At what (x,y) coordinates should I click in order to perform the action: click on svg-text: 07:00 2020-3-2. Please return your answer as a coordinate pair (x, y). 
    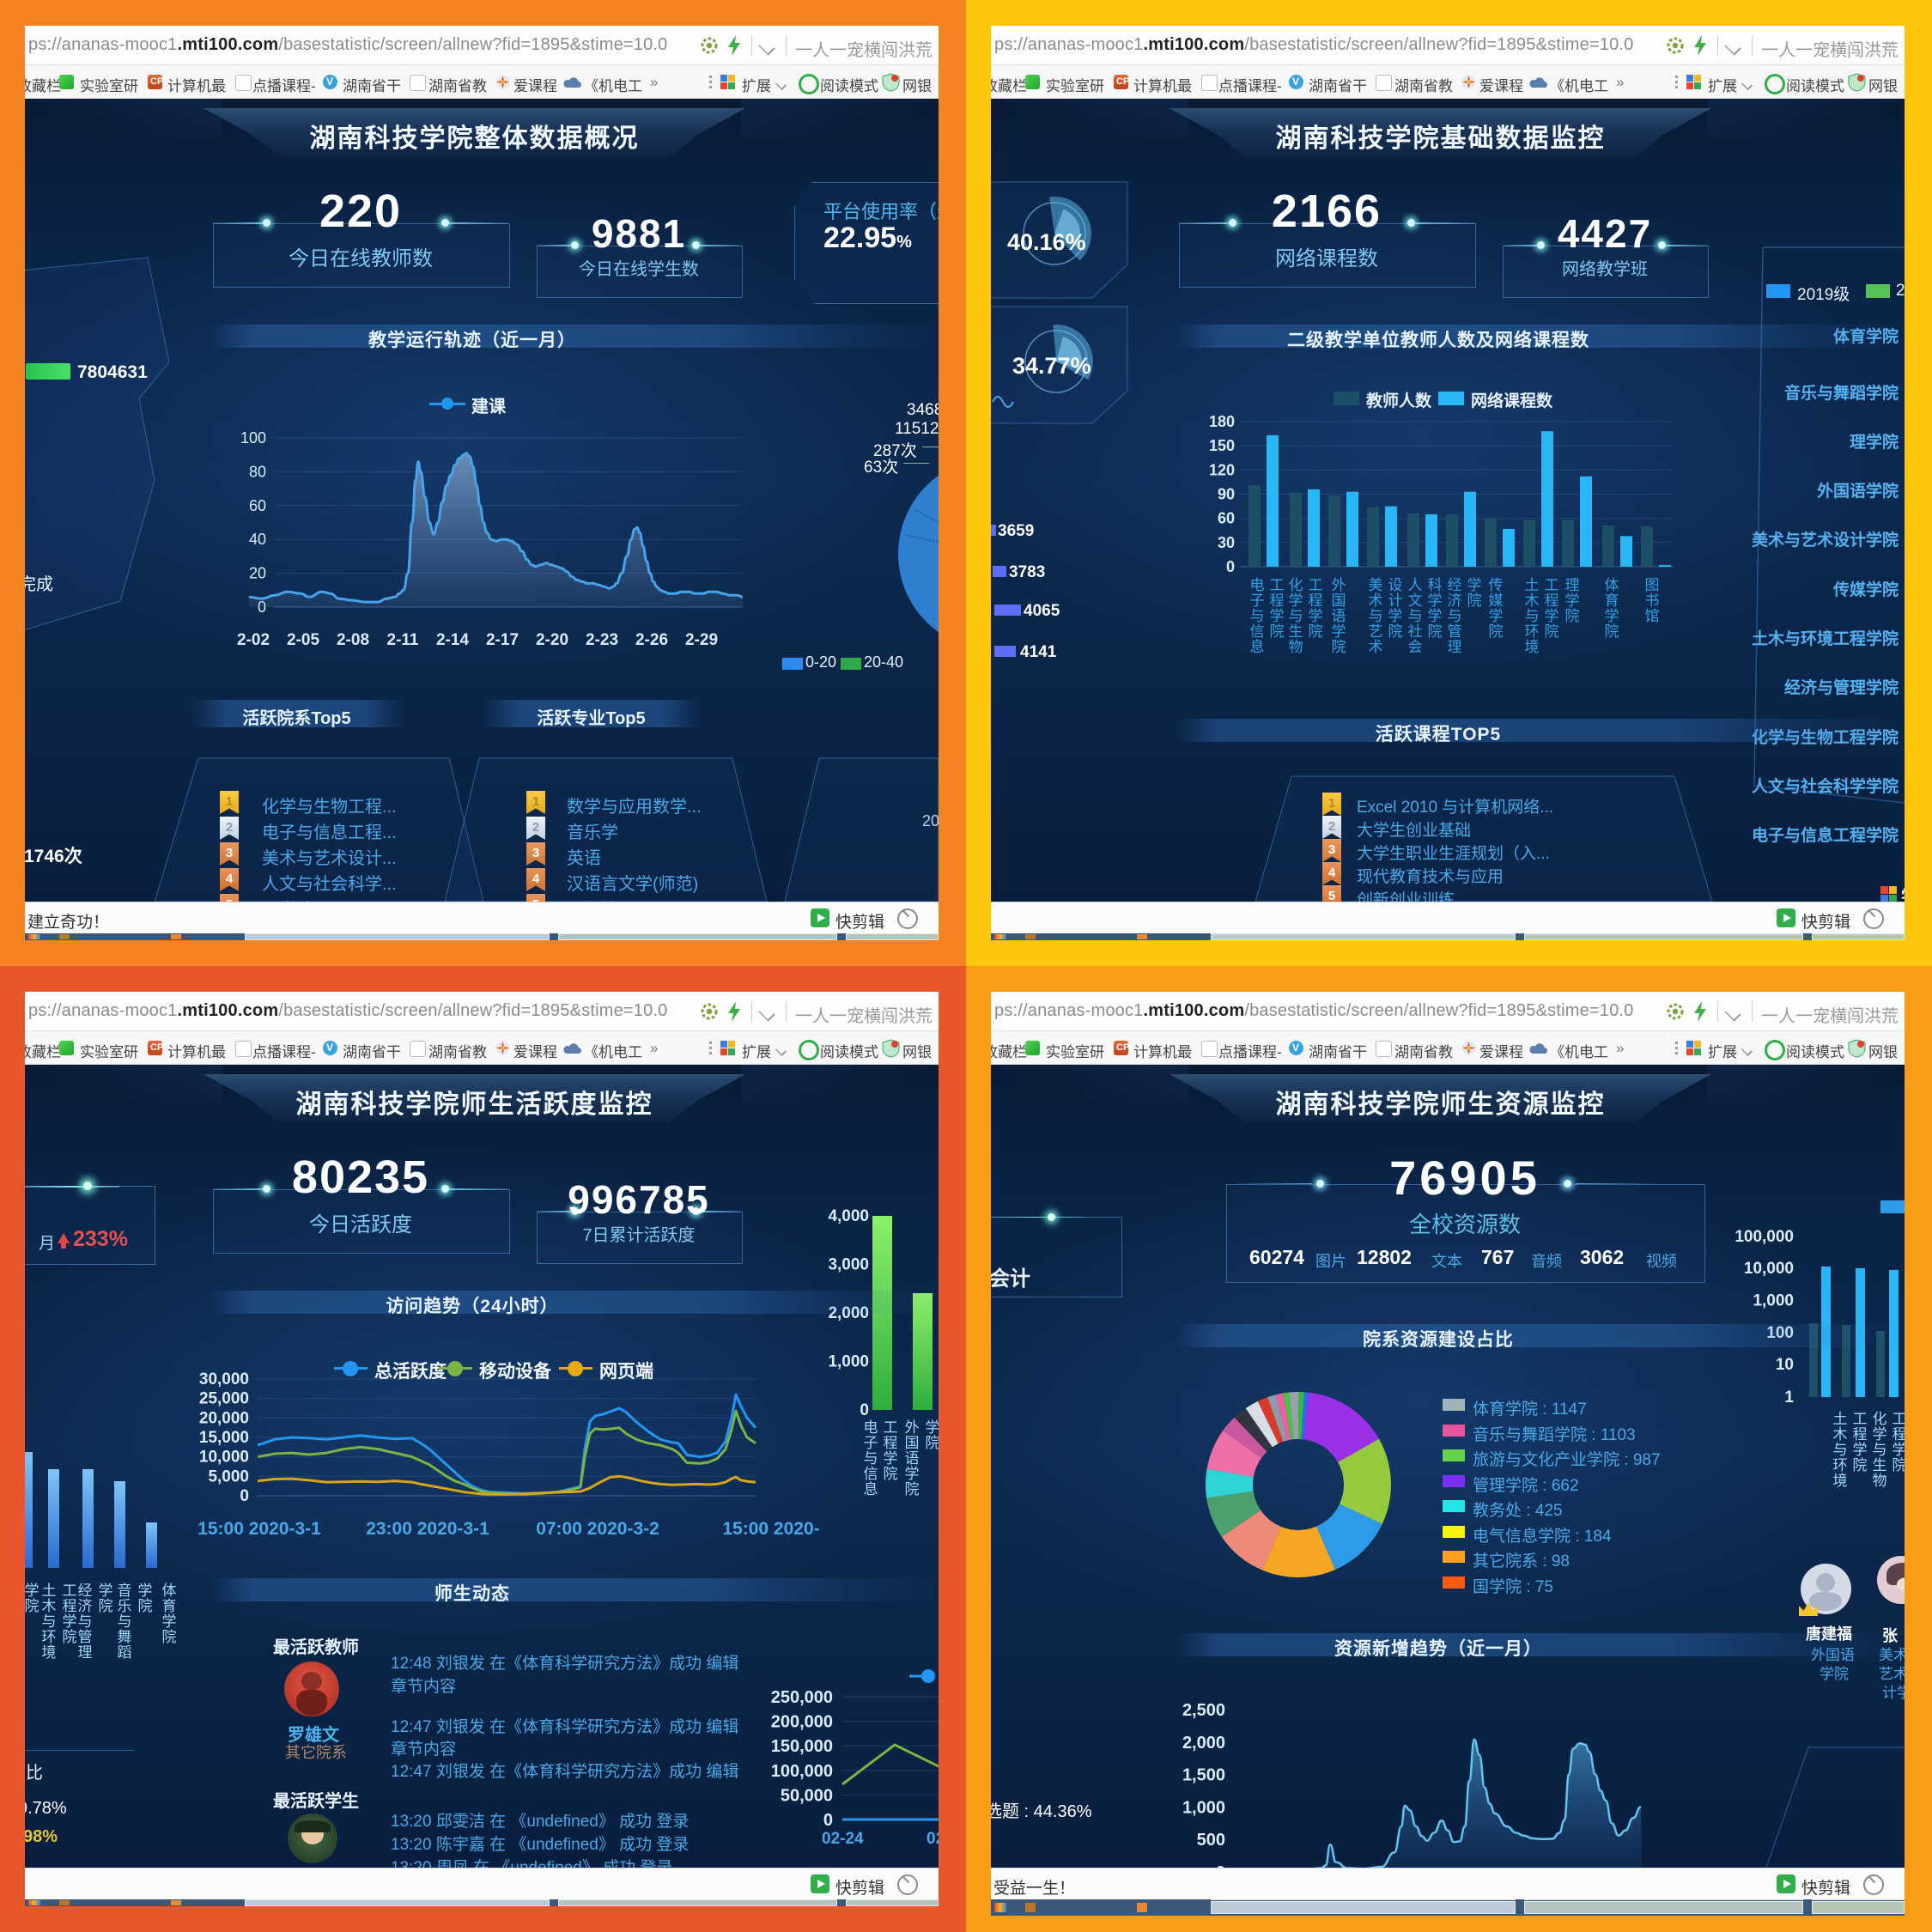
    Looking at the image, I should click on (597, 1529).